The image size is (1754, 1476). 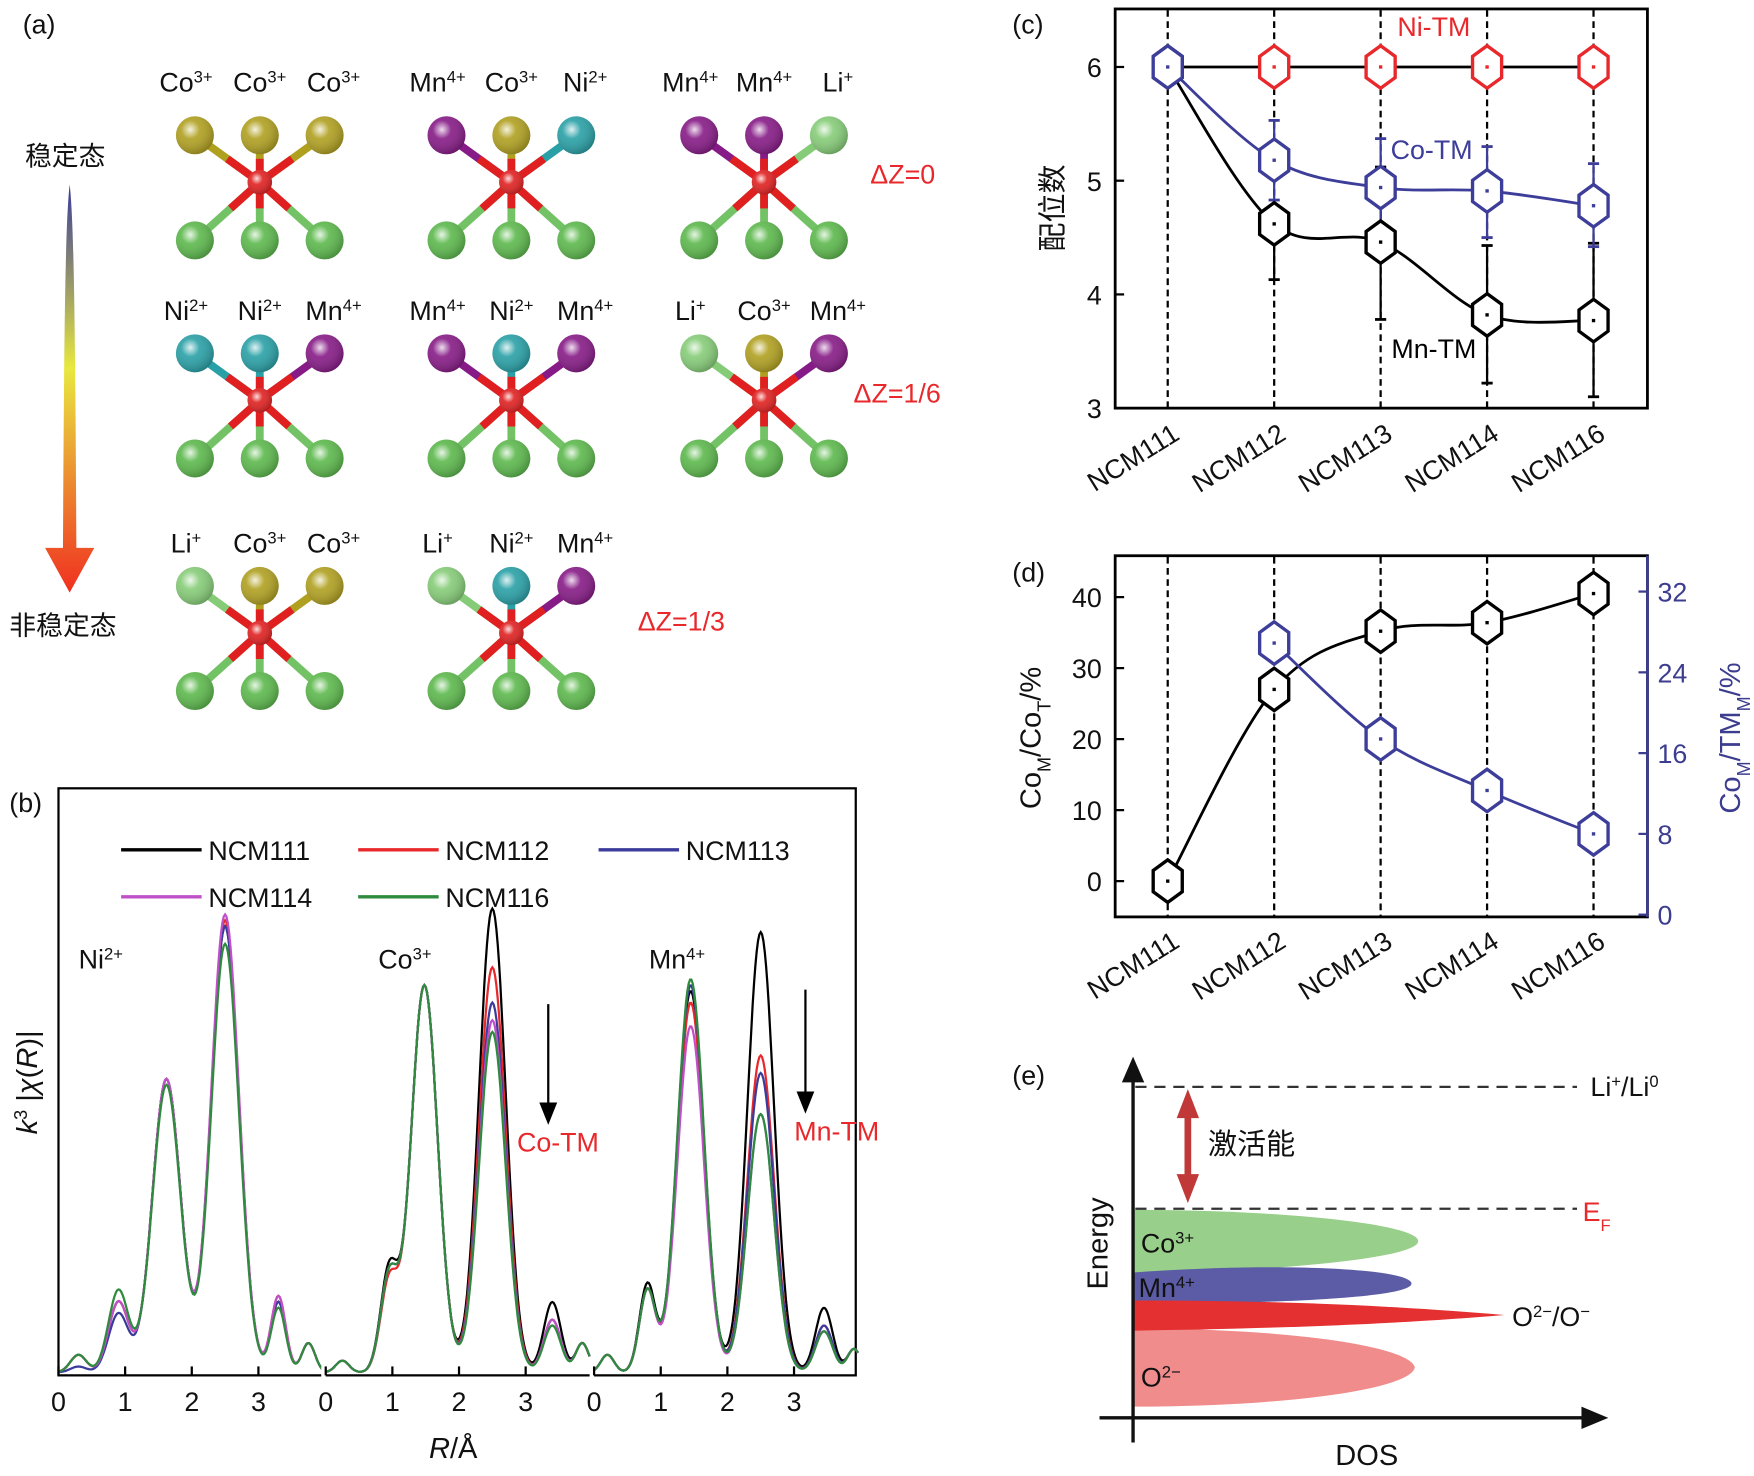 I want to click on x-axis-label: R/Å, so click(x=453, y=1448).